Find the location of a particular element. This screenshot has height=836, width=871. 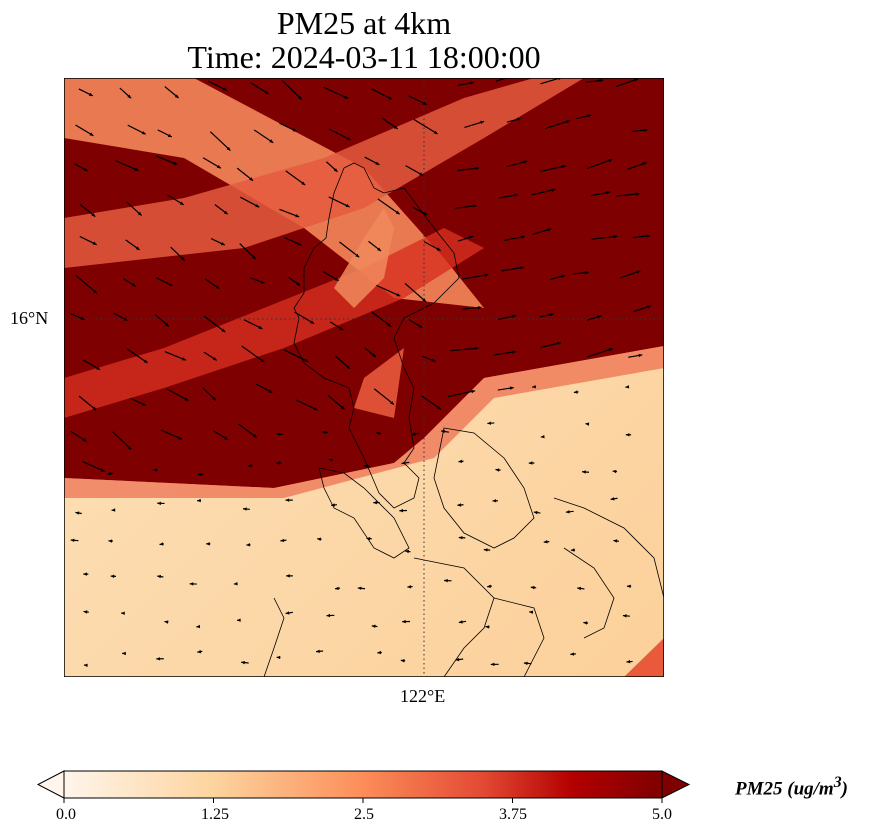

colorbar-tick: 2.5 is located at coordinates (364, 814).